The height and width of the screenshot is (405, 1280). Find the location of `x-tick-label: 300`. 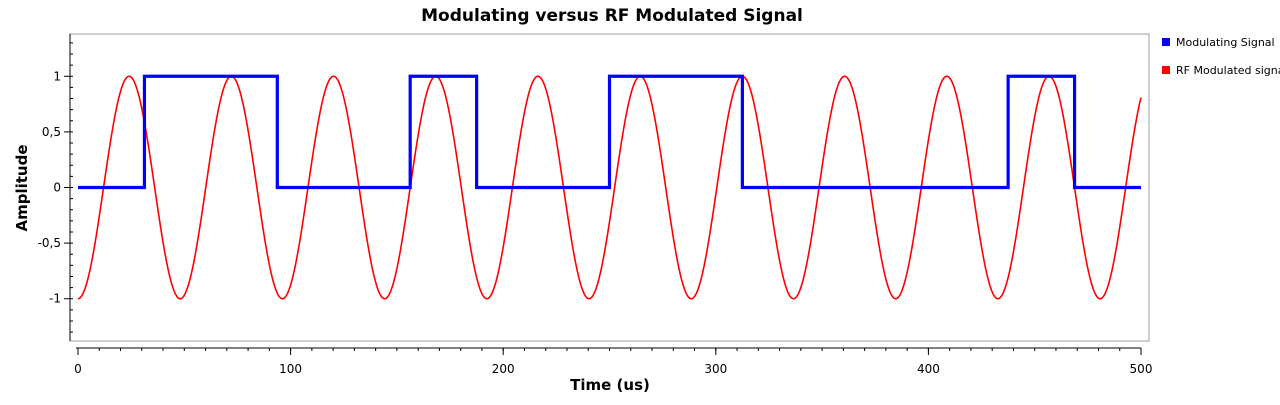

x-tick-label: 300 is located at coordinates (715, 369).